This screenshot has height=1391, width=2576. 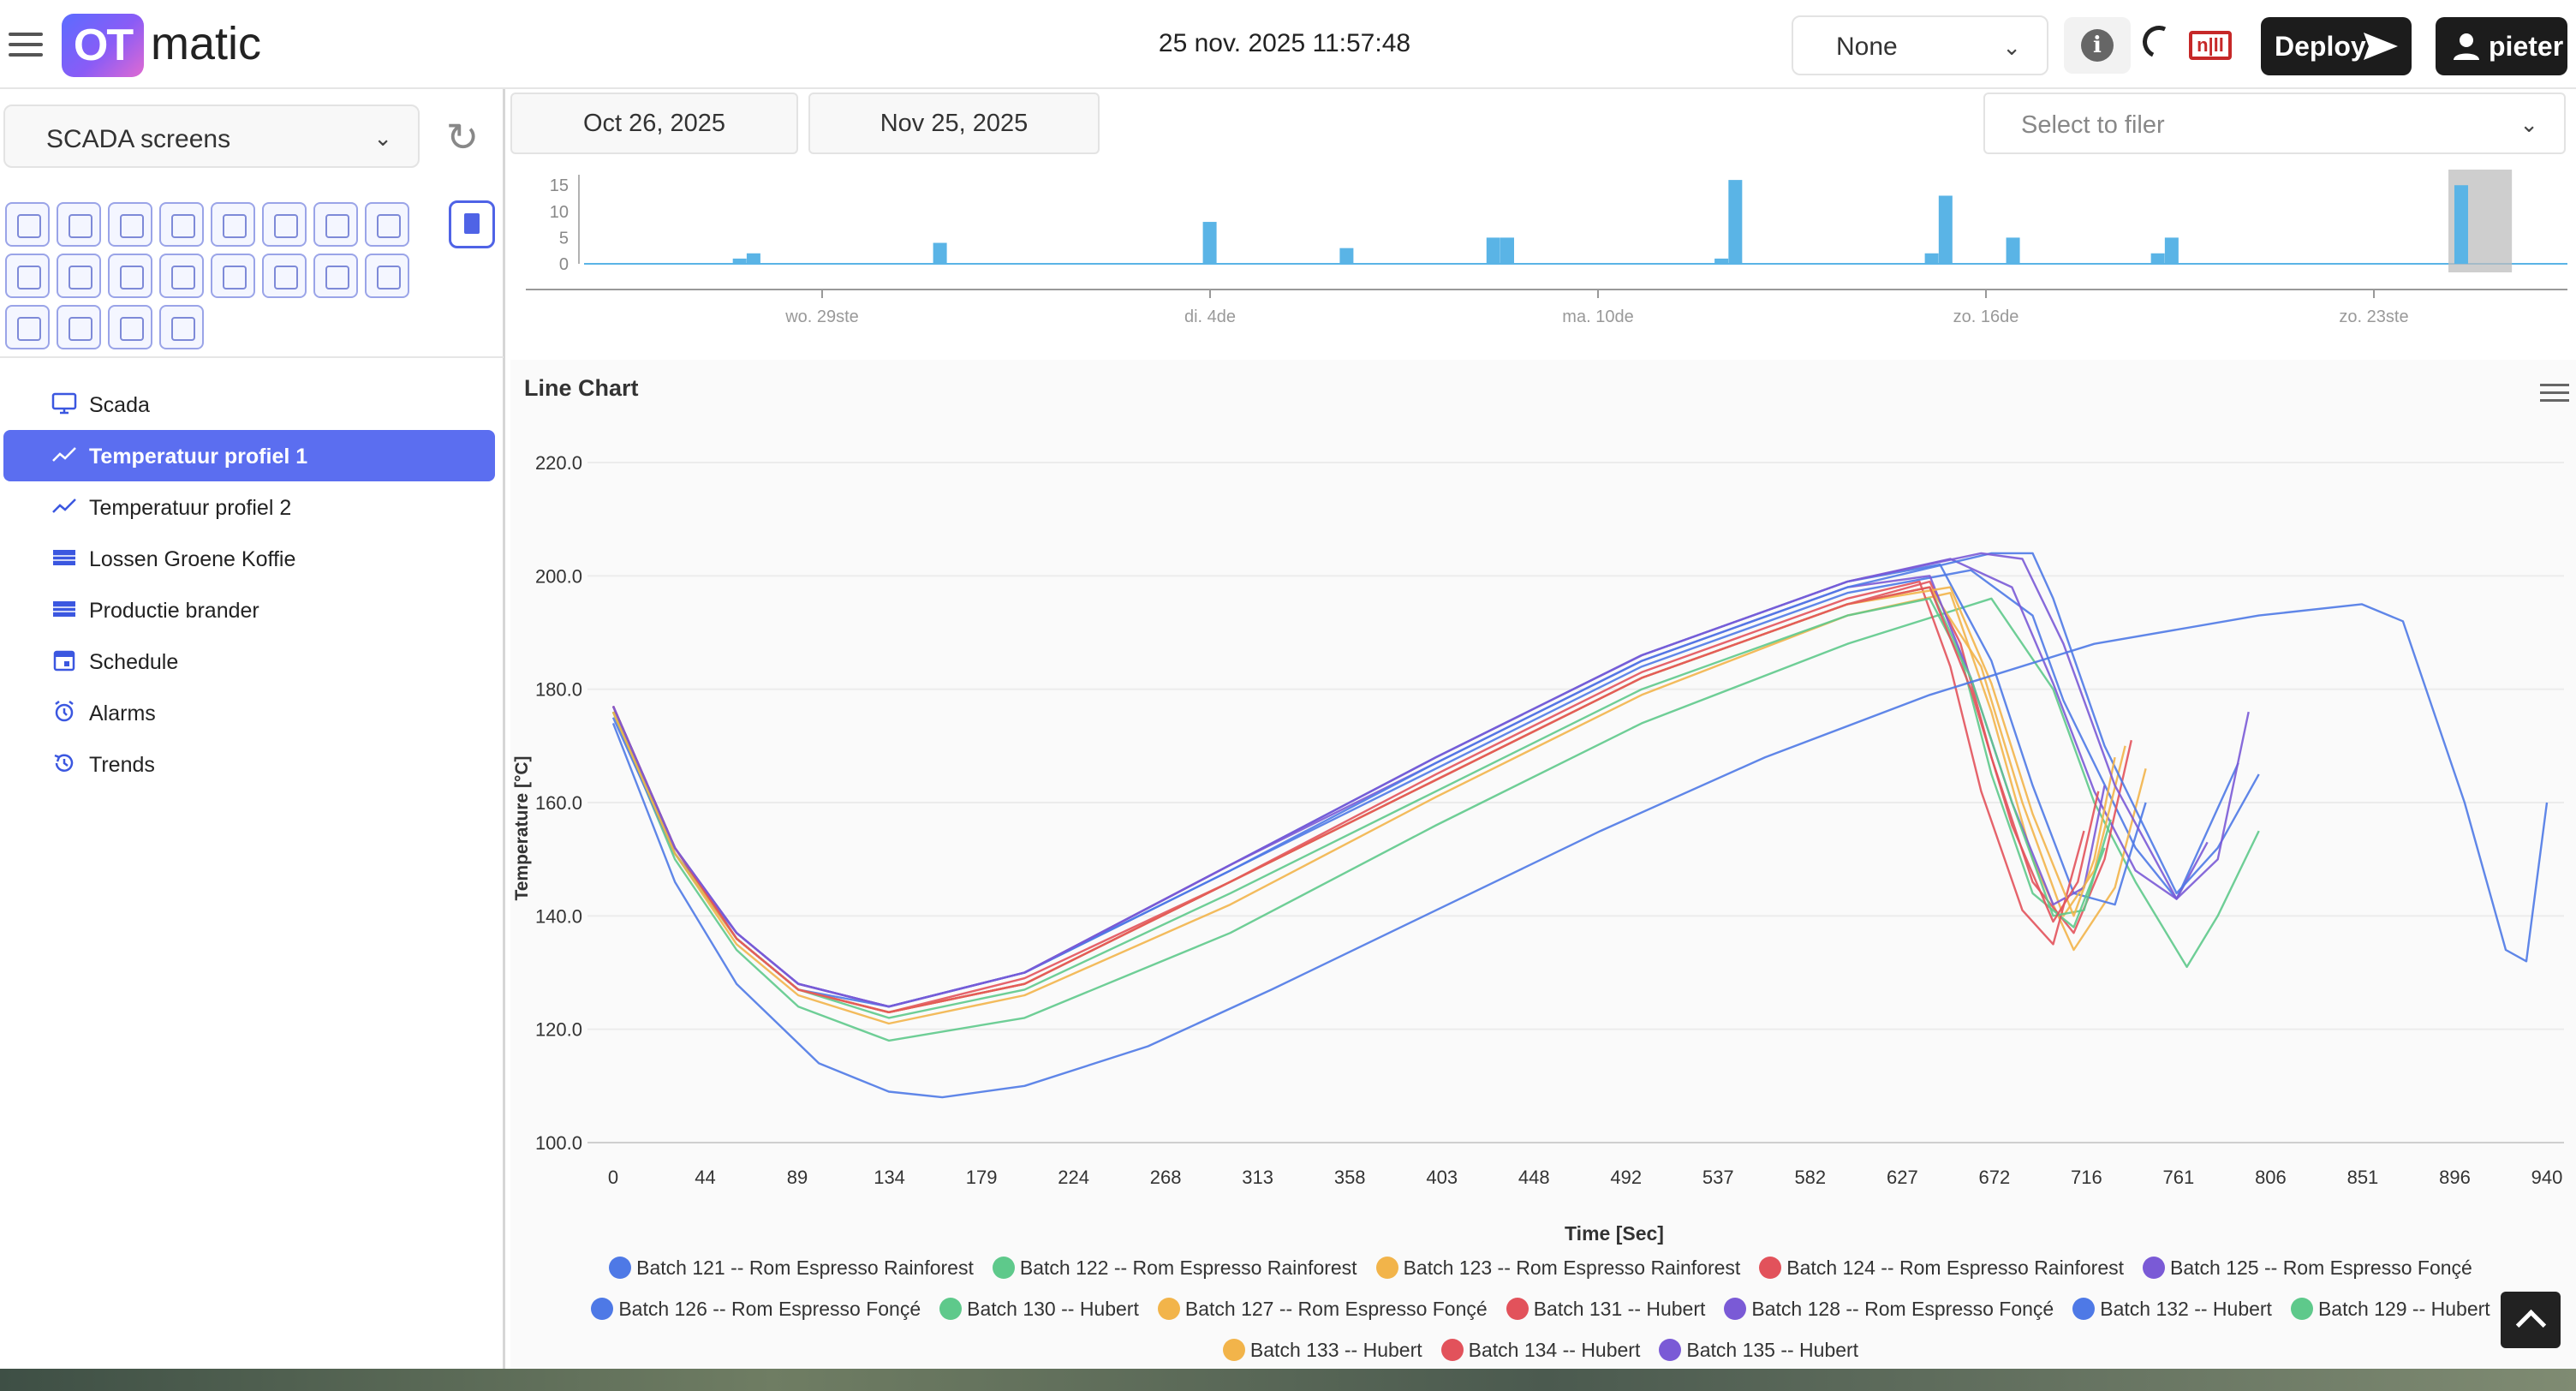 What do you see at coordinates (249, 558) in the screenshot?
I see `sidebar-item-lossen-groene-koffie: Lossen Groene Koffie` at bounding box center [249, 558].